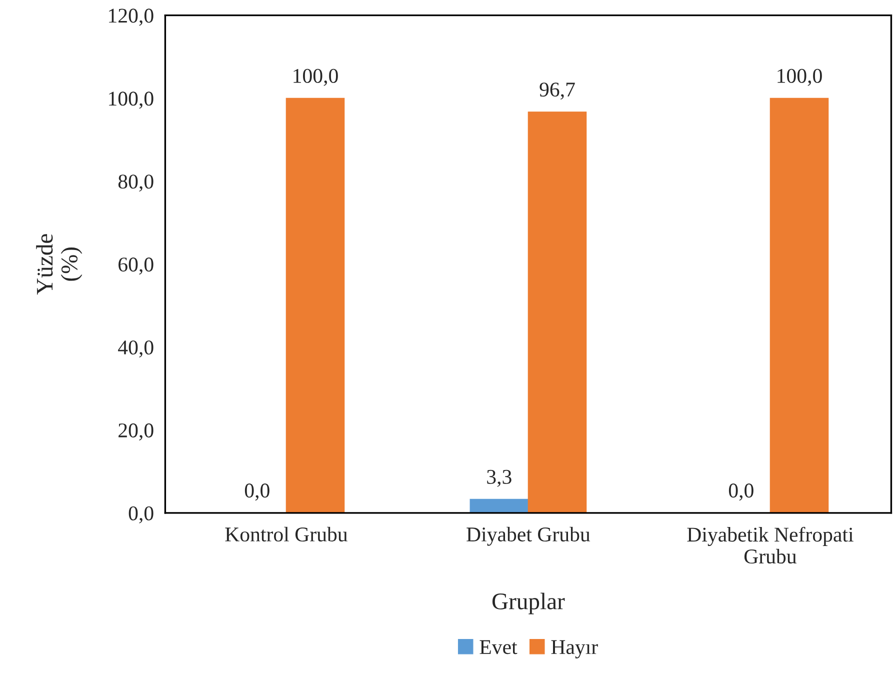 Image resolution: width=893 pixels, height=696 pixels. Describe the element at coordinates (557, 91) in the screenshot. I see `data-label: 96,7` at that location.